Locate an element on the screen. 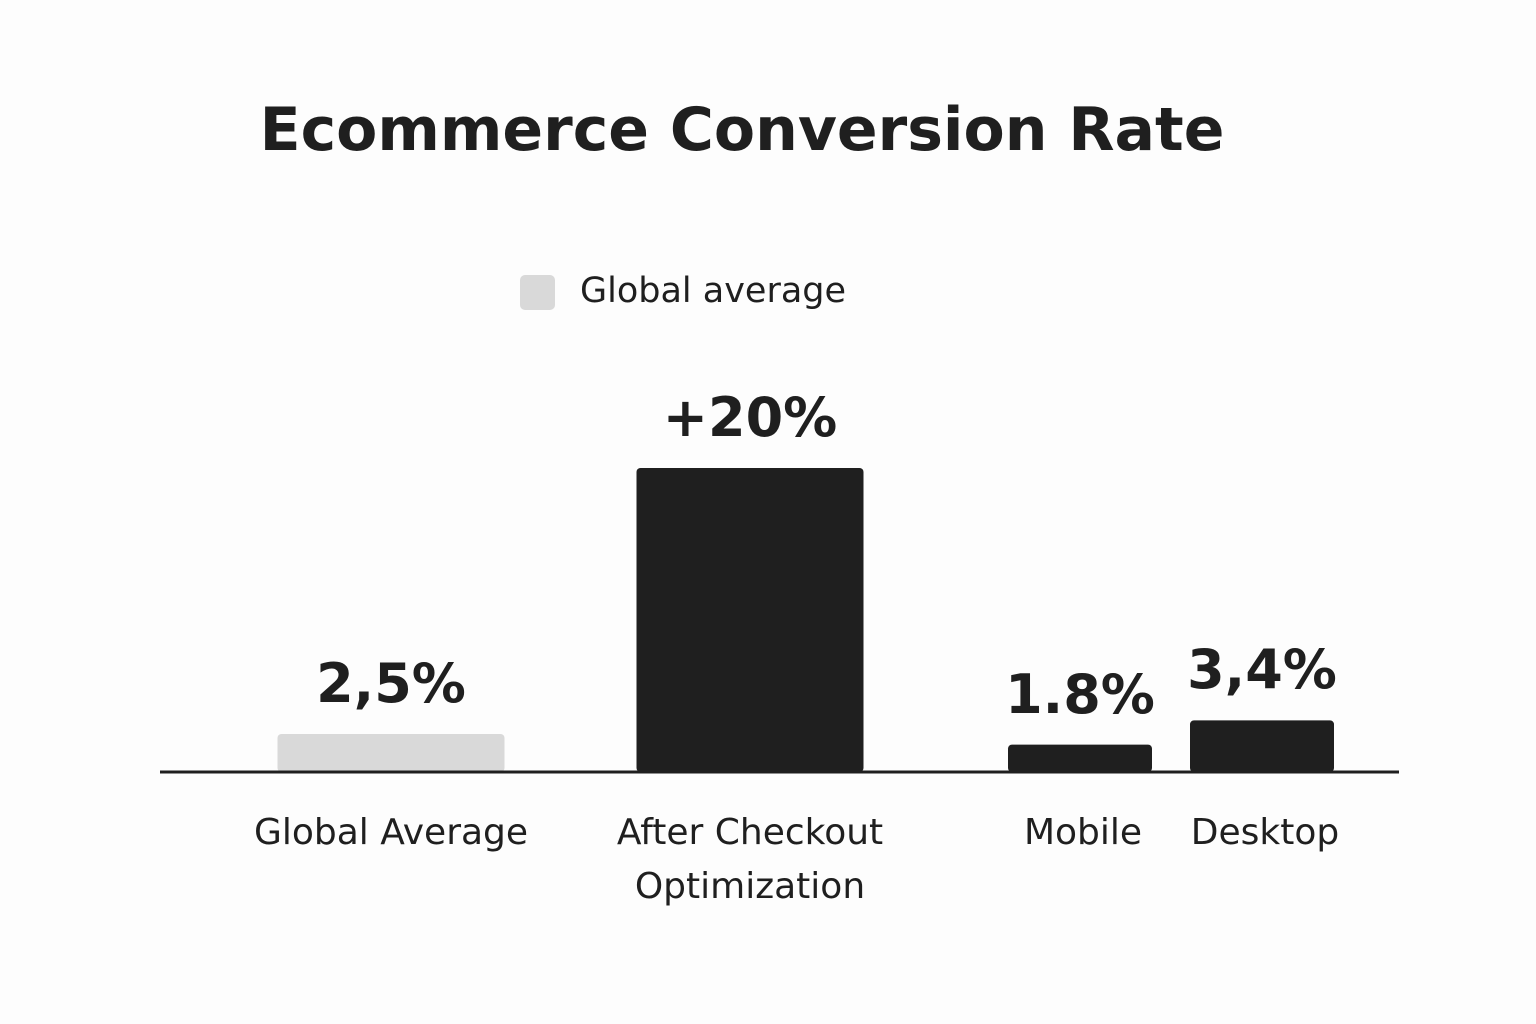  legend-label: Global average is located at coordinates (713, 291).